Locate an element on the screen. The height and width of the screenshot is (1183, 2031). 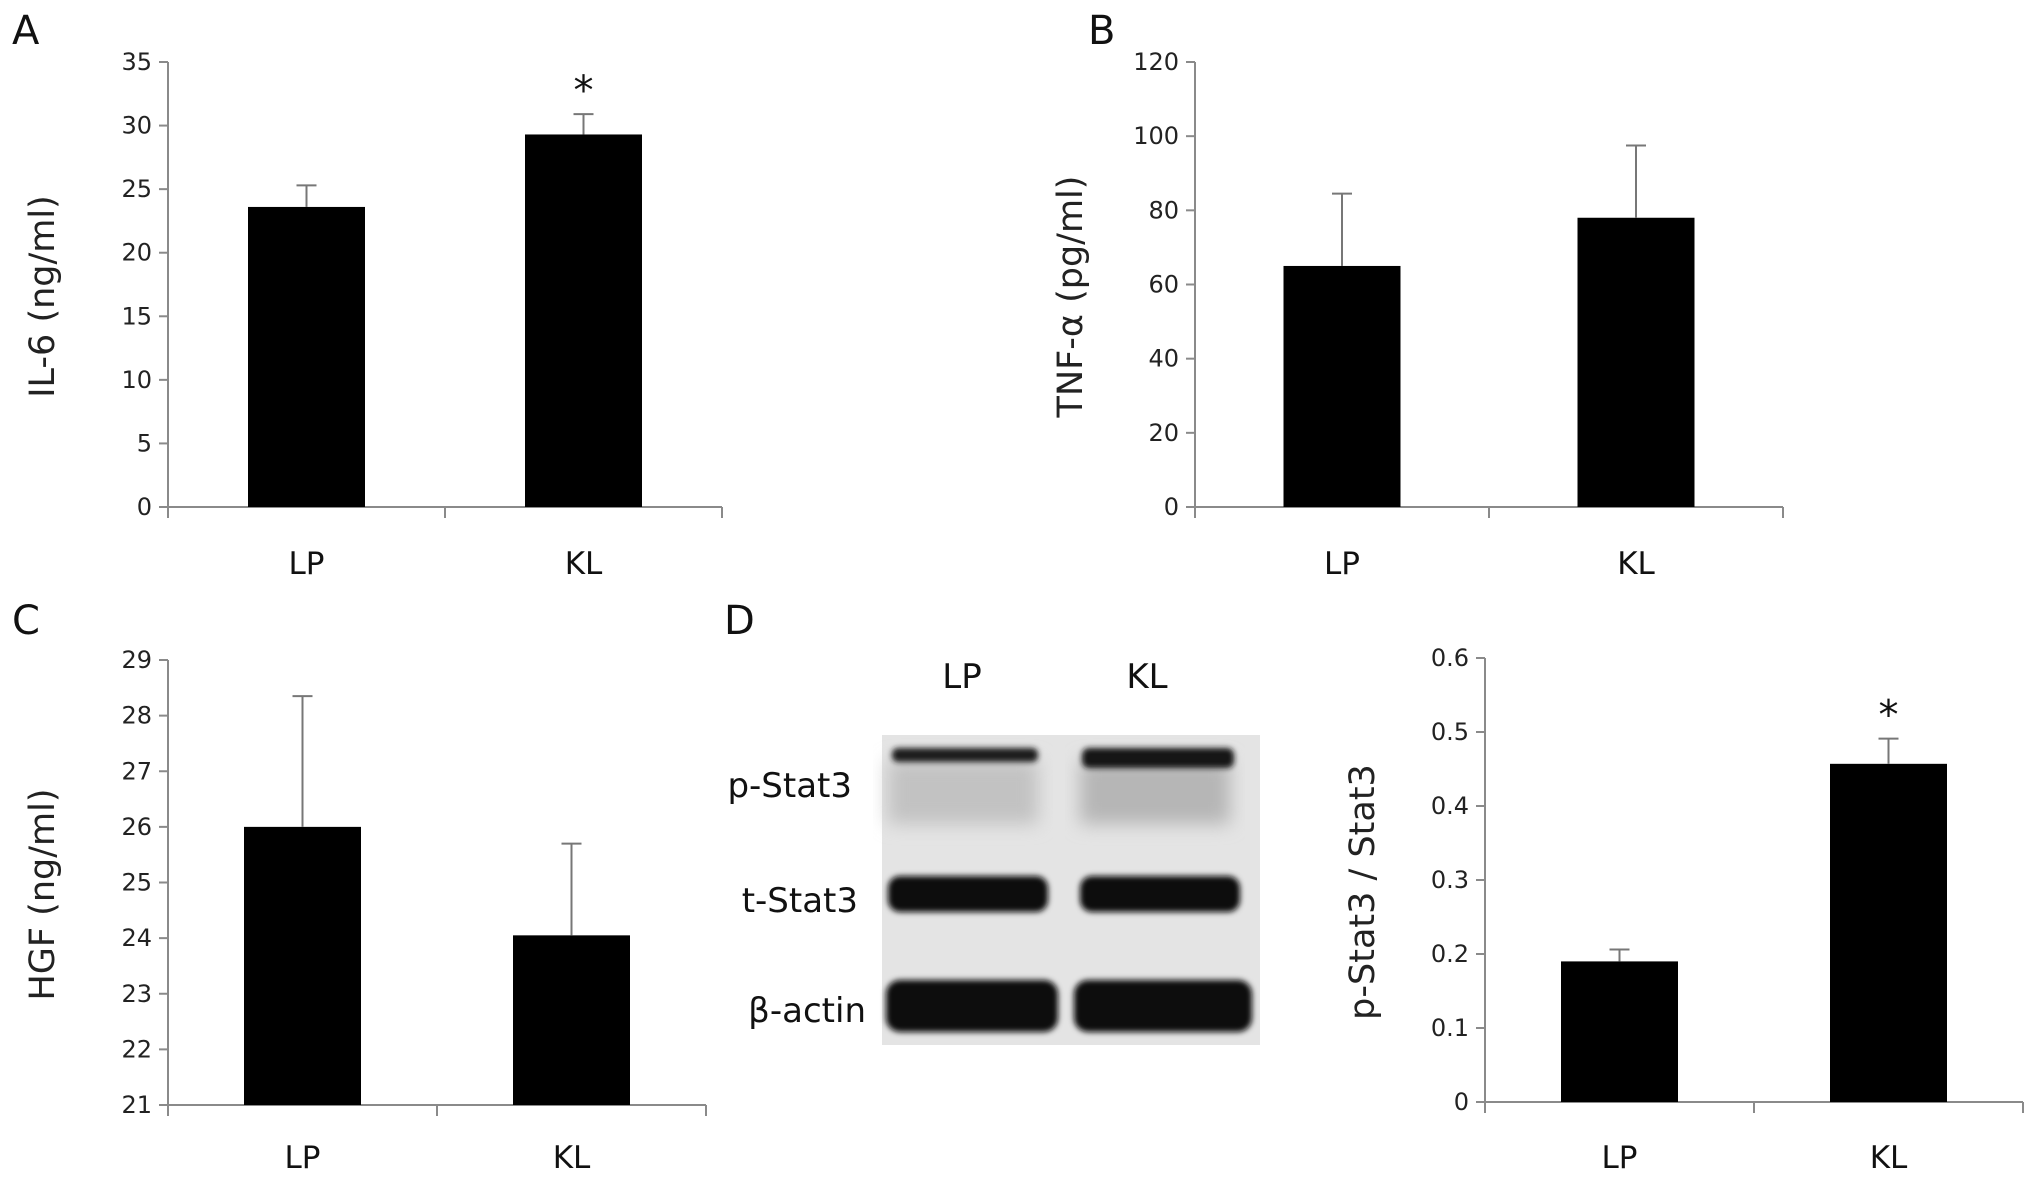
y-tick-label: 29 is located at coordinates (136, 660).